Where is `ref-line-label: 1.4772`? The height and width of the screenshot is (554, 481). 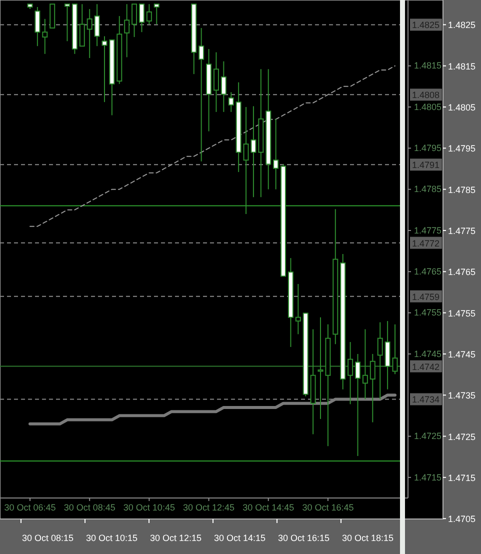 ref-line-label: 1.4772 is located at coordinates (426, 243).